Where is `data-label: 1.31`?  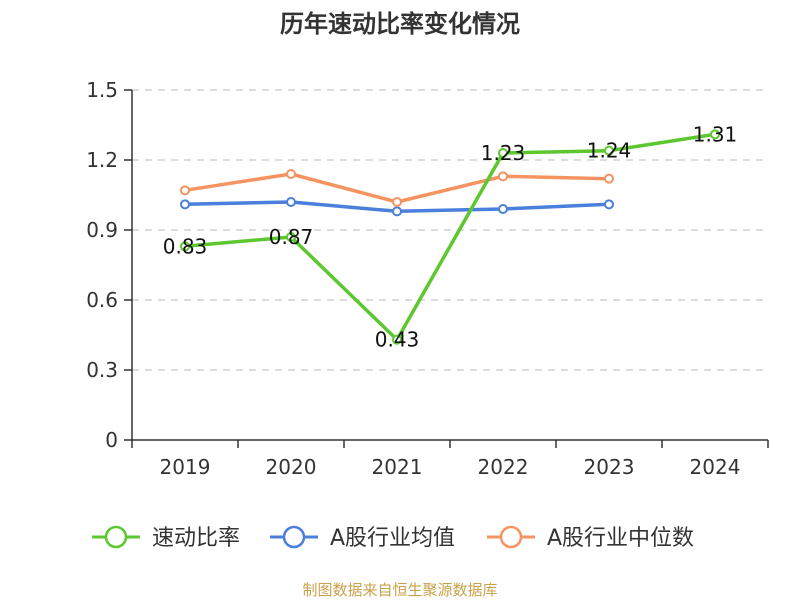 data-label: 1.31 is located at coordinates (715, 134).